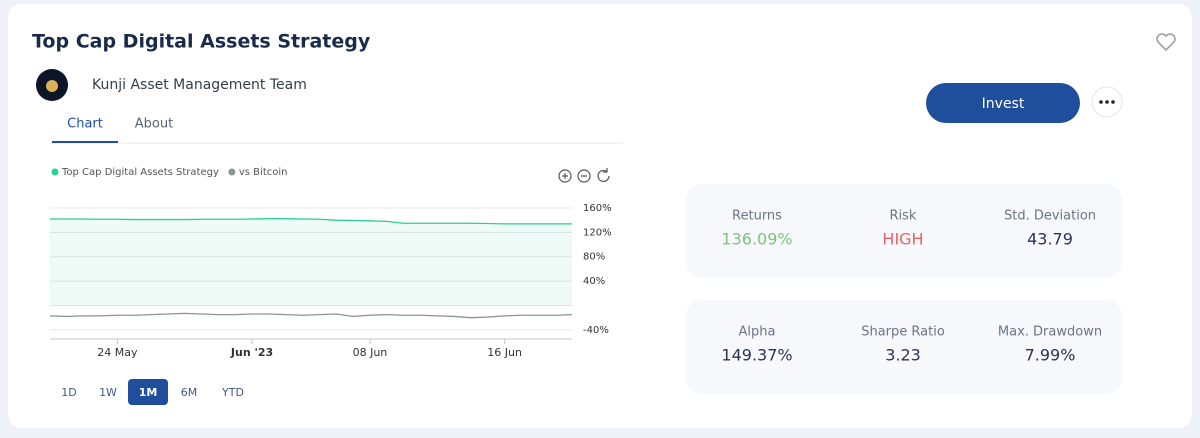 The width and height of the screenshot is (1200, 438). Describe the element at coordinates (232, 392) in the screenshot. I see `range-button: YTD` at that location.